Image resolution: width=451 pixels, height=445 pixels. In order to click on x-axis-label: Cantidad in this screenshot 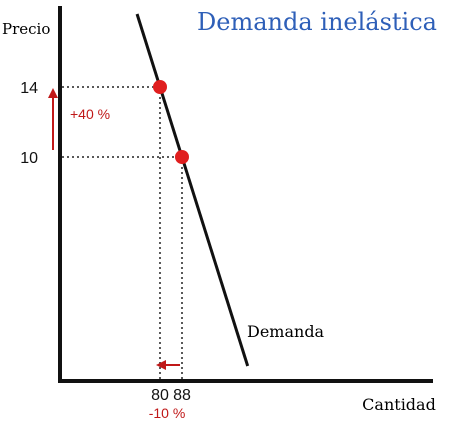, I will do `click(399, 404)`.